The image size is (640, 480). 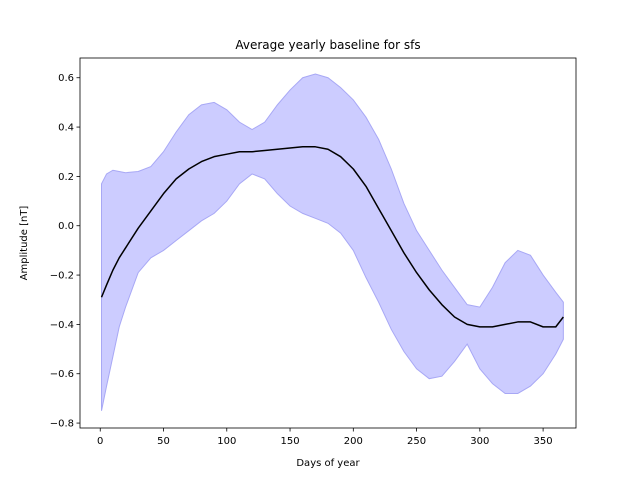 What do you see at coordinates (65, 251) in the screenshot?
I see `y-axis-ticks: −0.8 −0.6 −0.4 −0.2 0.0 0.2 0.4 0.6` at bounding box center [65, 251].